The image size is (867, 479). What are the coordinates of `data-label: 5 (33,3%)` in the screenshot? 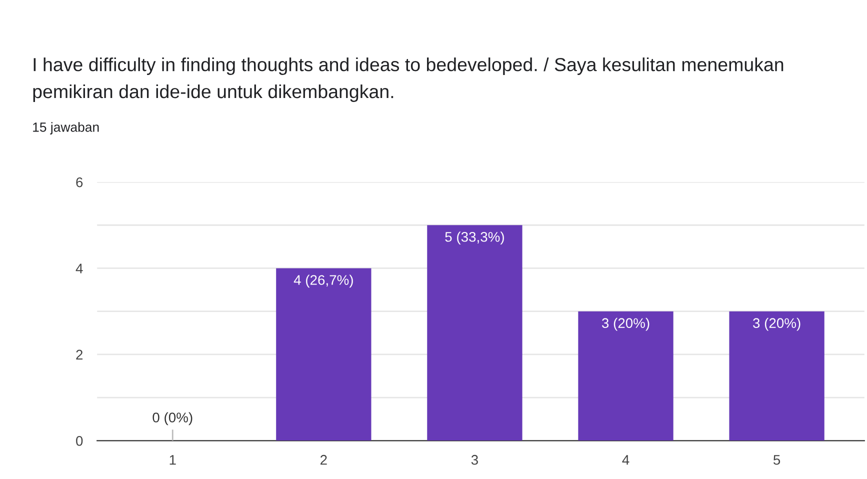 It's located at (474, 238).